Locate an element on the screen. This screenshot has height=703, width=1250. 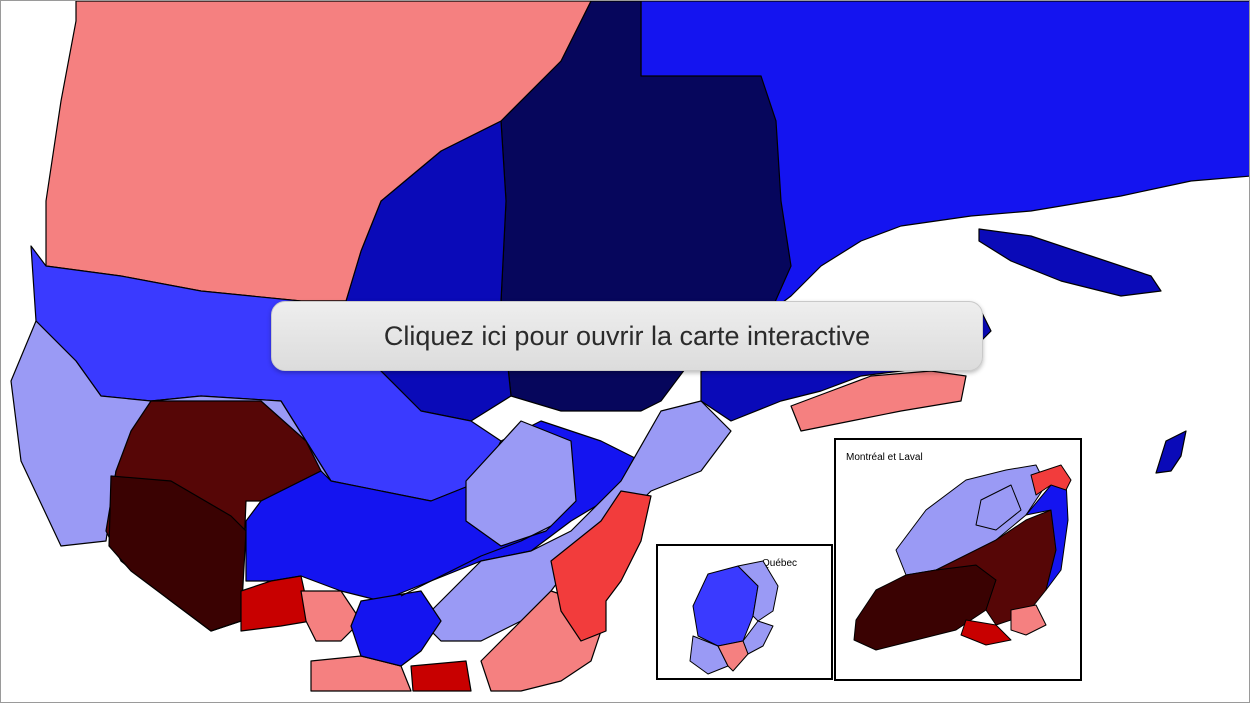
anticosti-island is located at coordinates (1070, 262).